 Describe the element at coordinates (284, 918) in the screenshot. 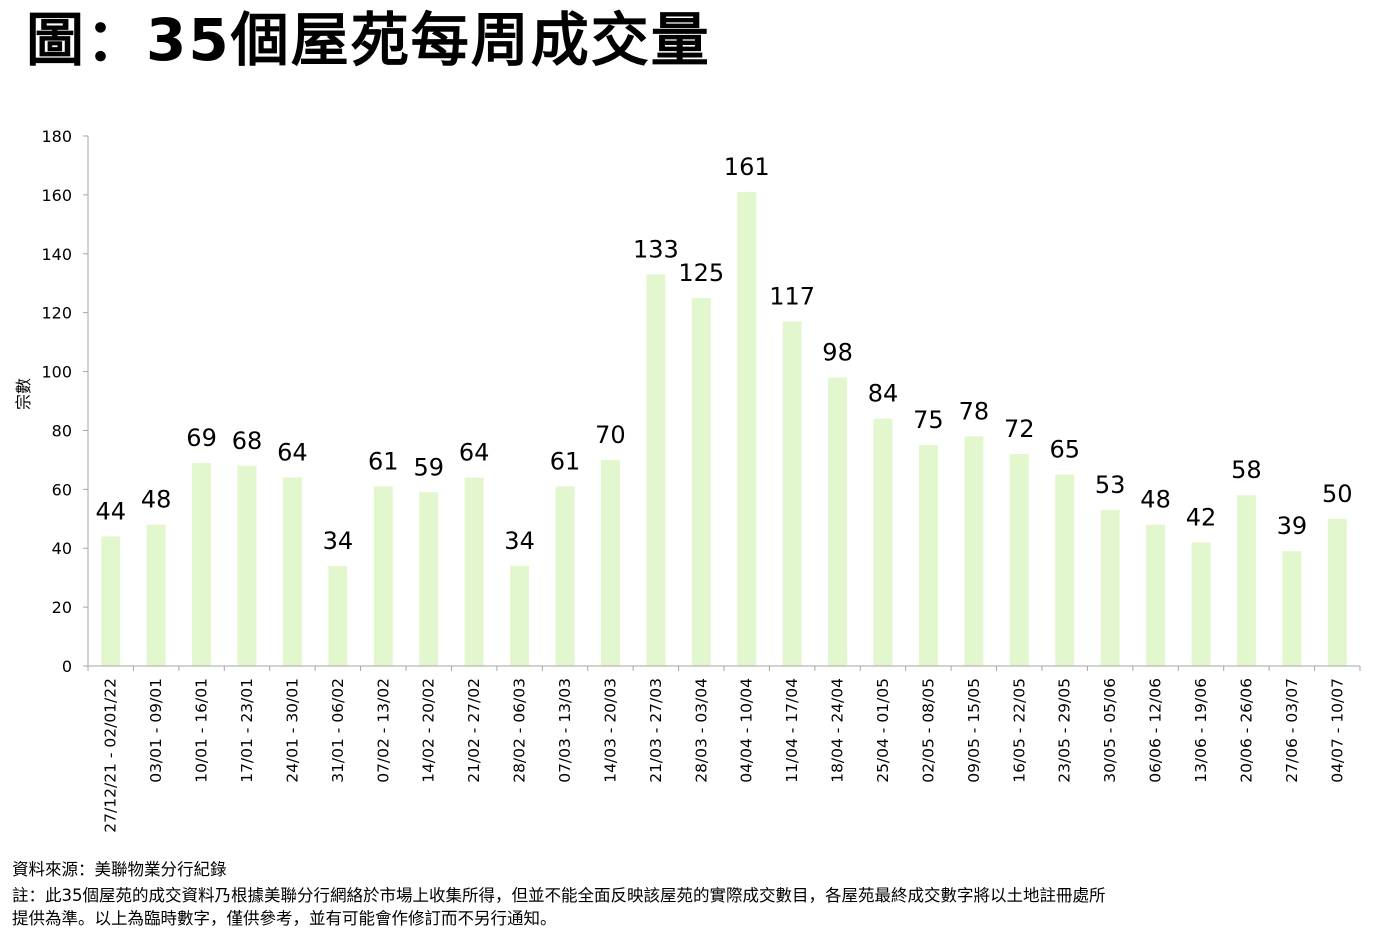

I see `disclaimer-line-2: 提供為準。以上為臨時數字，僅供參考，並有可能會作修訂而不另行通知。` at that location.